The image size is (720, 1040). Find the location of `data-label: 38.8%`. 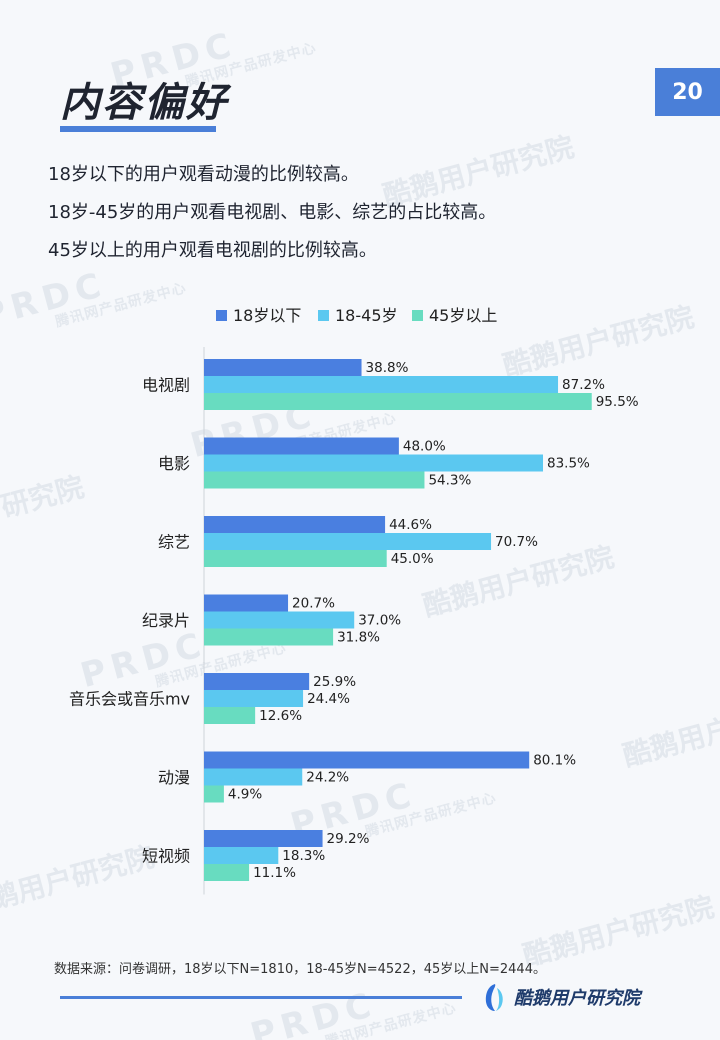

data-label: 38.8% is located at coordinates (387, 368).